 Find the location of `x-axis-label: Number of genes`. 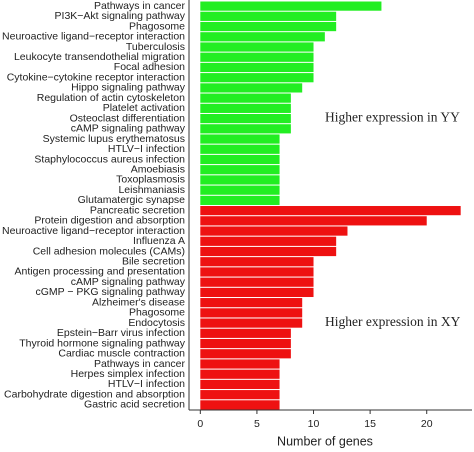

x-axis-label: Number of genes is located at coordinates (325, 441).